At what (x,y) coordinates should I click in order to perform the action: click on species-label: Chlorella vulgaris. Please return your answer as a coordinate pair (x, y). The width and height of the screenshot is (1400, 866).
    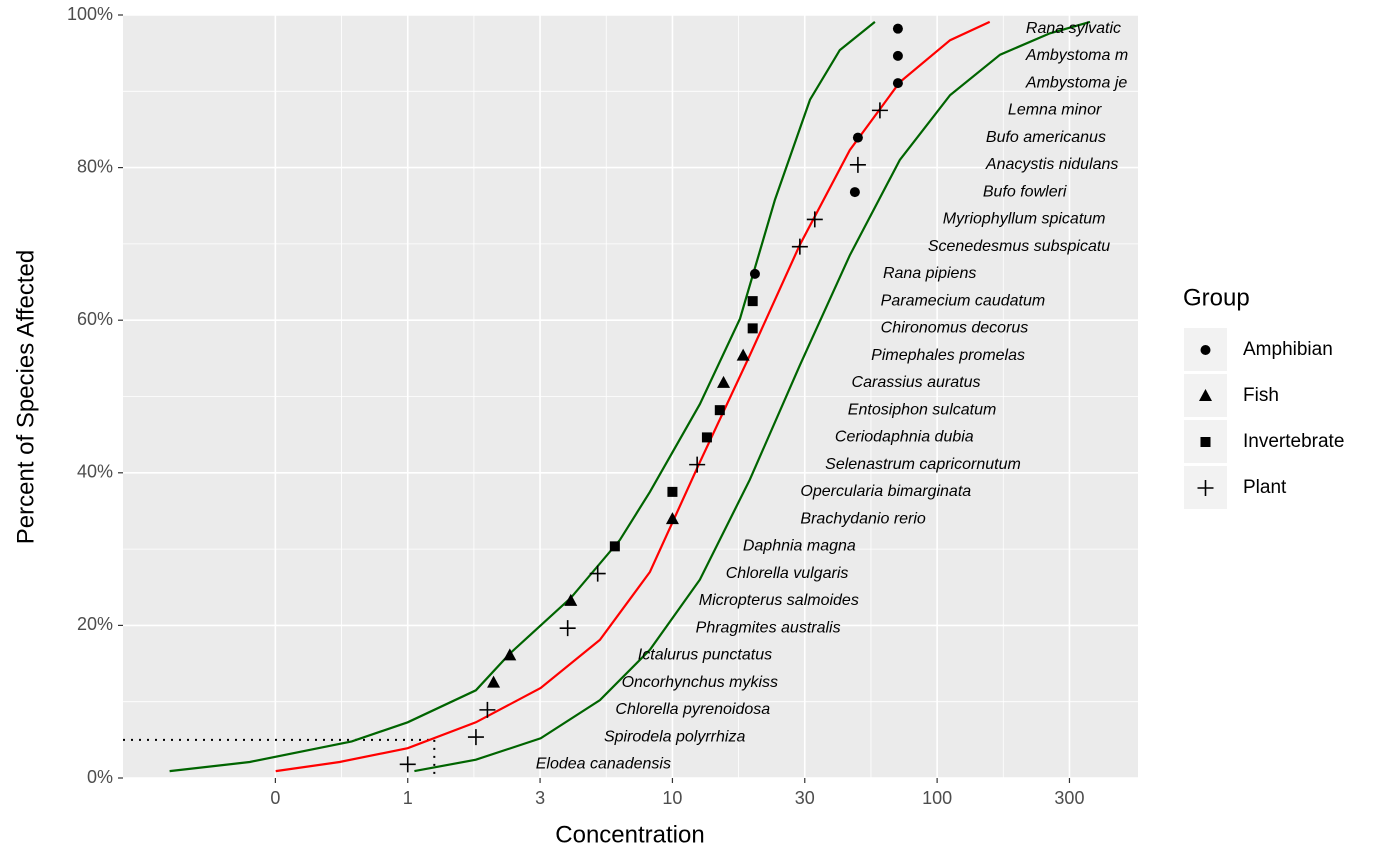
    Looking at the image, I should click on (787, 573).